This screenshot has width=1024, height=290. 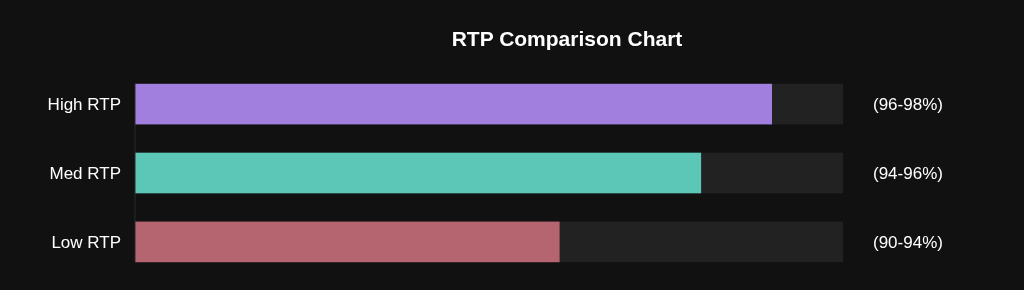 What do you see at coordinates (84, 105) in the screenshot?
I see `y-tick-label: High RTP` at bounding box center [84, 105].